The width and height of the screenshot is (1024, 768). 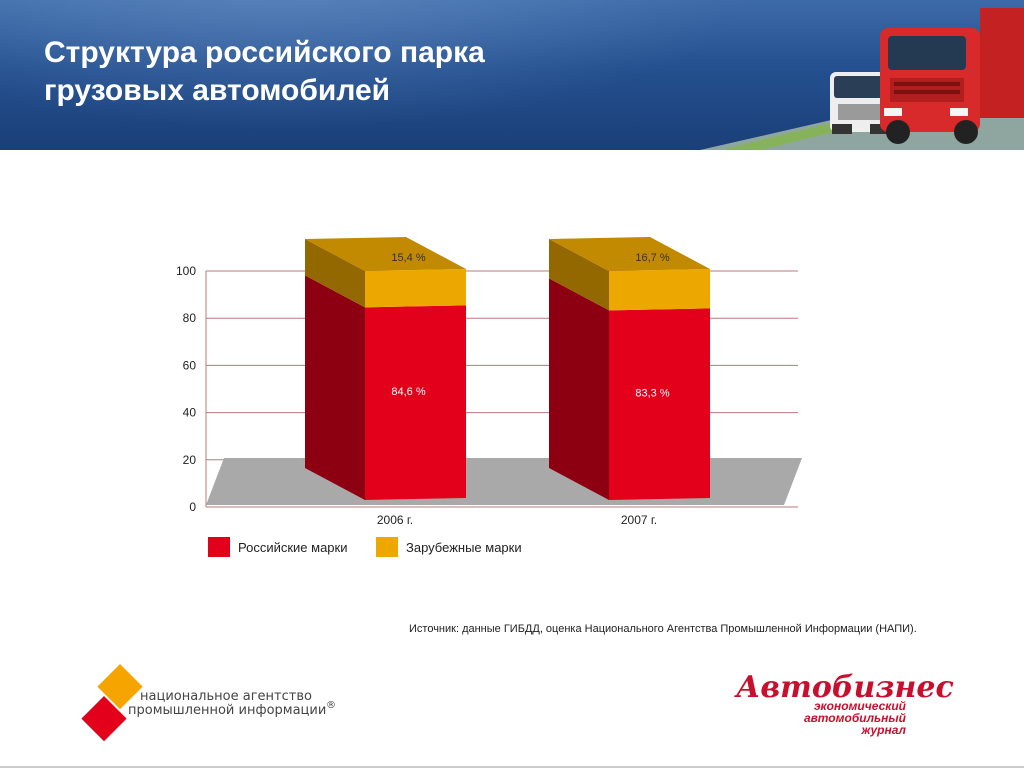 I want to click on trucks-illustration, so click(x=862, y=79).